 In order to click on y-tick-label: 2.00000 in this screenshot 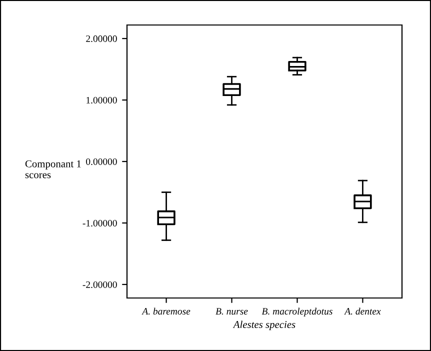, I will do `click(101, 38)`.